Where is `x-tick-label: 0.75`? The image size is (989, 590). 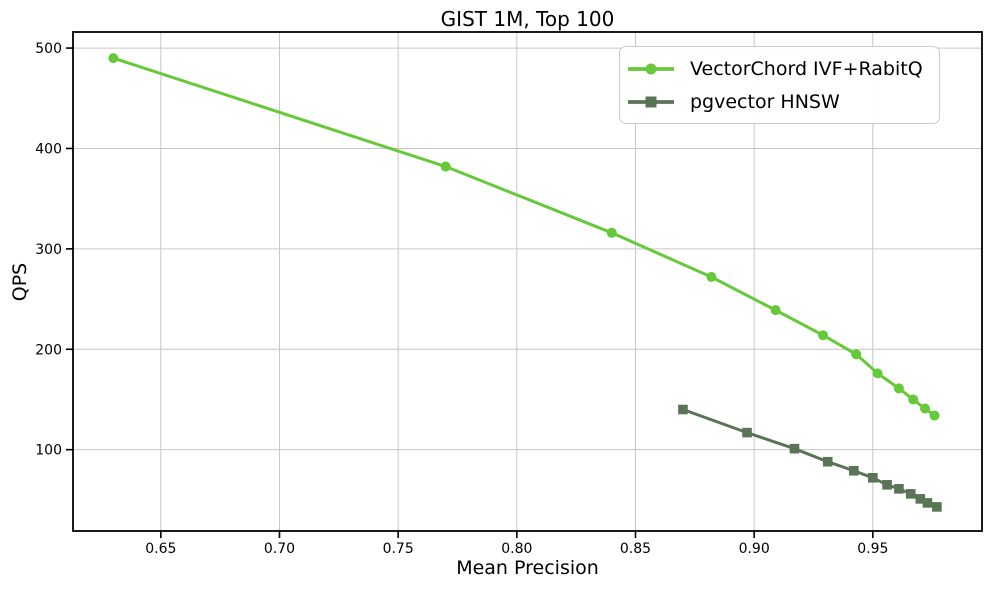 x-tick-label: 0.75 is located at coordinates (398, 549).